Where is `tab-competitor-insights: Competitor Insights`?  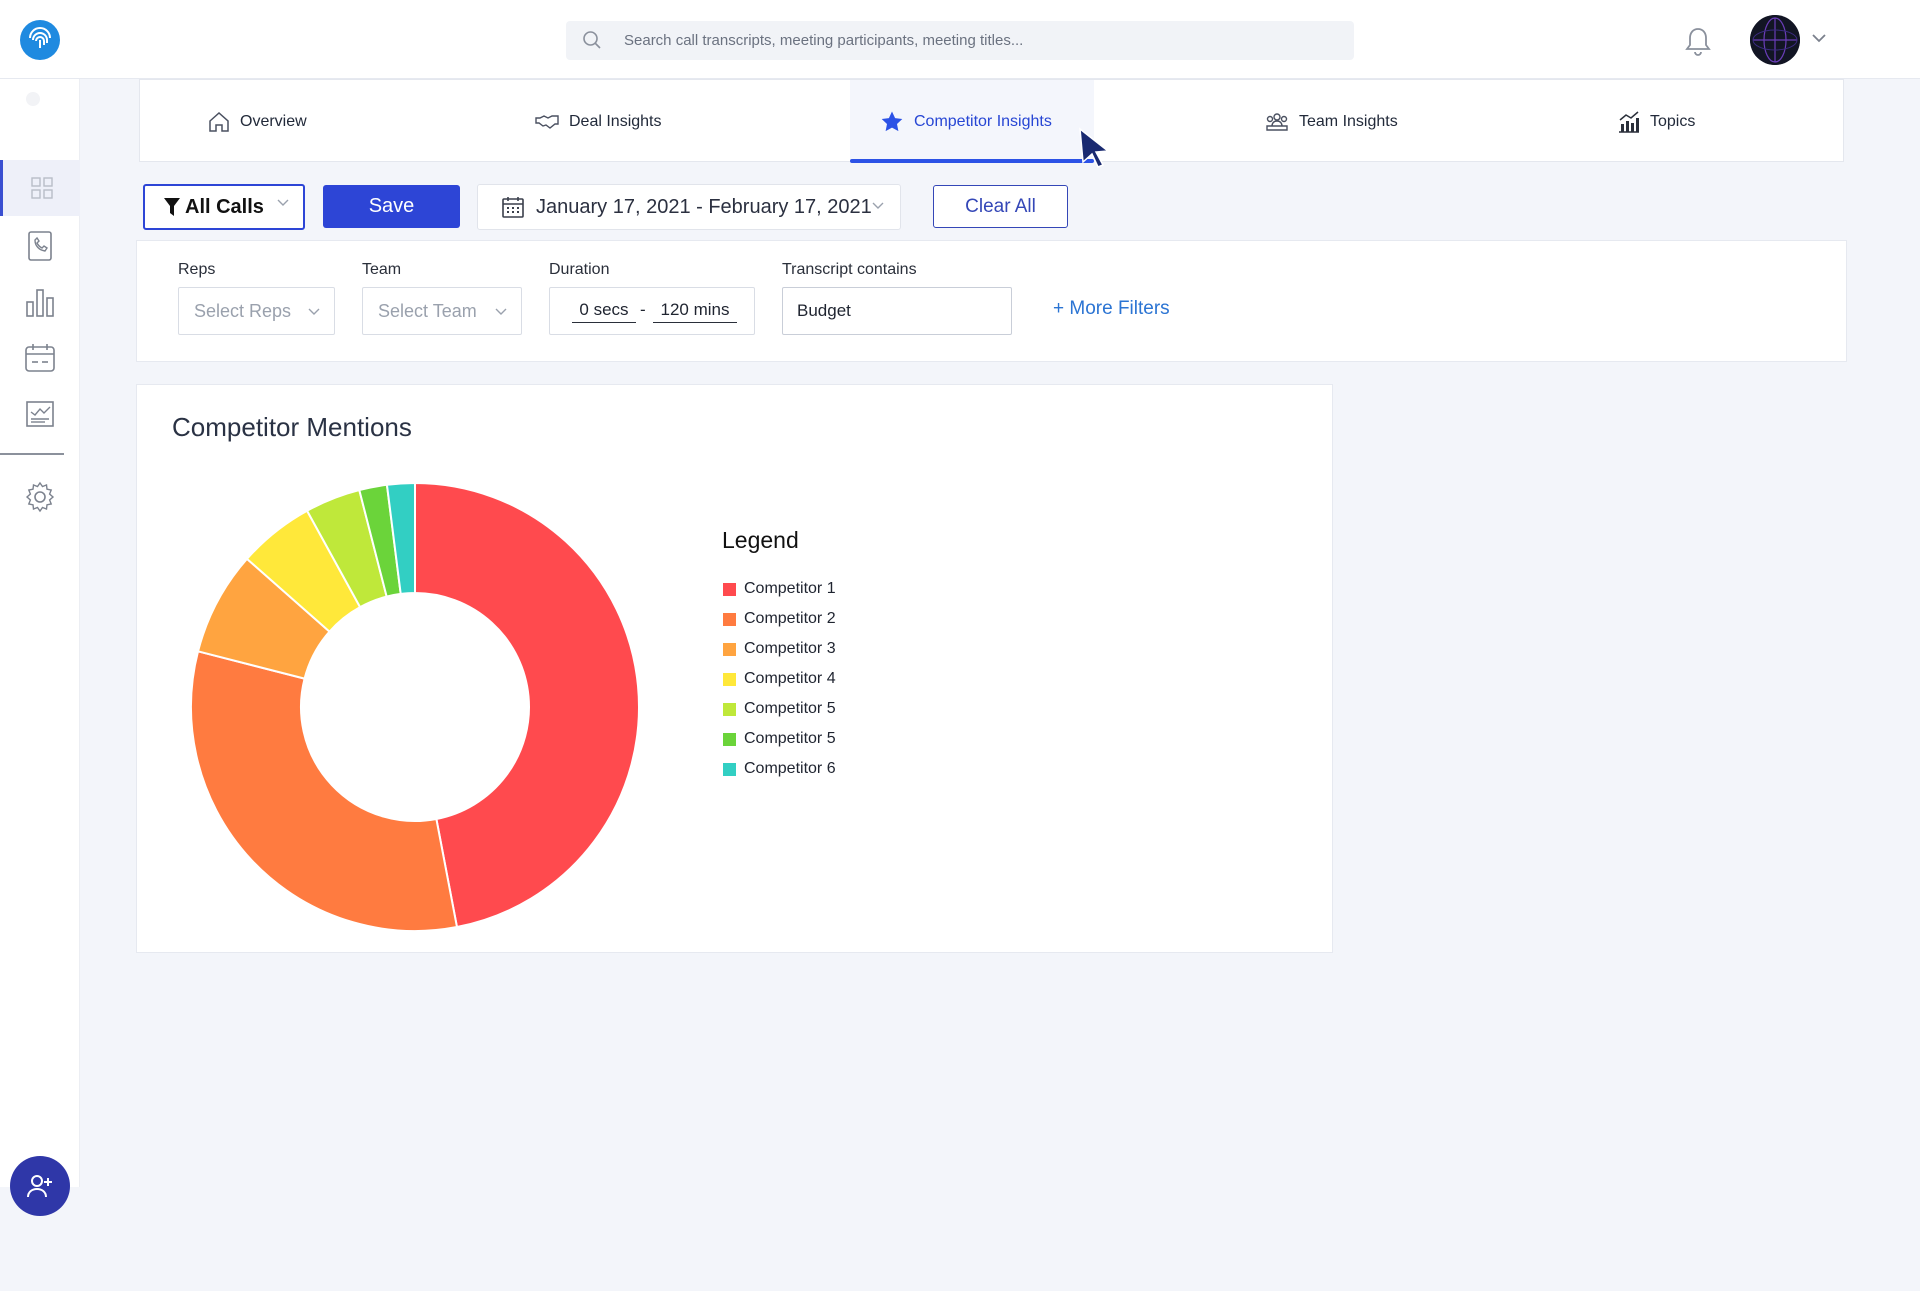
tab-competitor-insights: Competitor Insights is located at coordinates (972, 121).